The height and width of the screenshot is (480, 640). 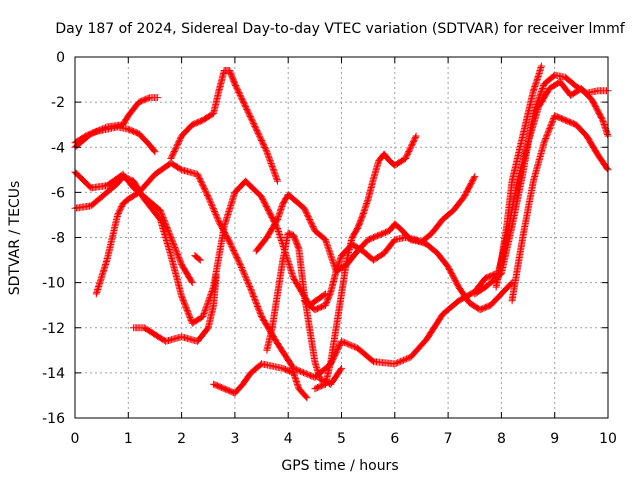 What do you see at coordinates (288, 439) in the screenshot?
I see `x-tick-label: 4` at bounding box center [288, 439].